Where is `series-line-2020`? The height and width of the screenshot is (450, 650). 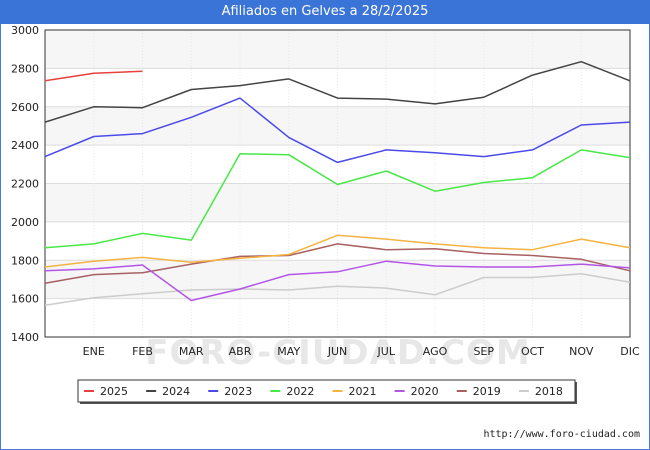 series-line-2020 is located at coordinates (337, 281).